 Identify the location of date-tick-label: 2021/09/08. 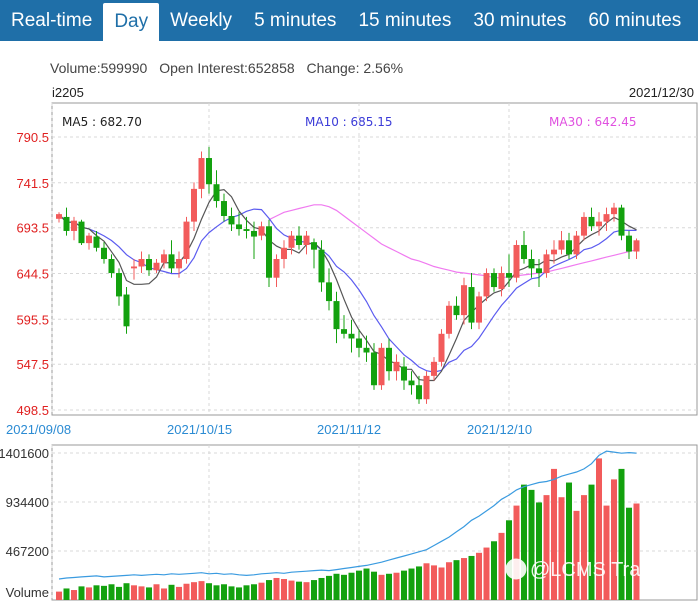
(38, 429).